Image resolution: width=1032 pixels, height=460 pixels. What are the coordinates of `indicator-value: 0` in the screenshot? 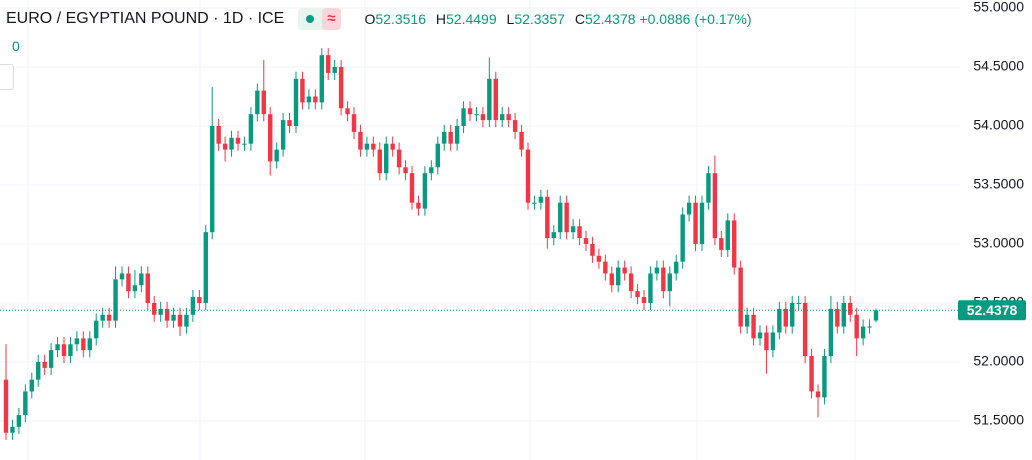 It's located at (16, 46).